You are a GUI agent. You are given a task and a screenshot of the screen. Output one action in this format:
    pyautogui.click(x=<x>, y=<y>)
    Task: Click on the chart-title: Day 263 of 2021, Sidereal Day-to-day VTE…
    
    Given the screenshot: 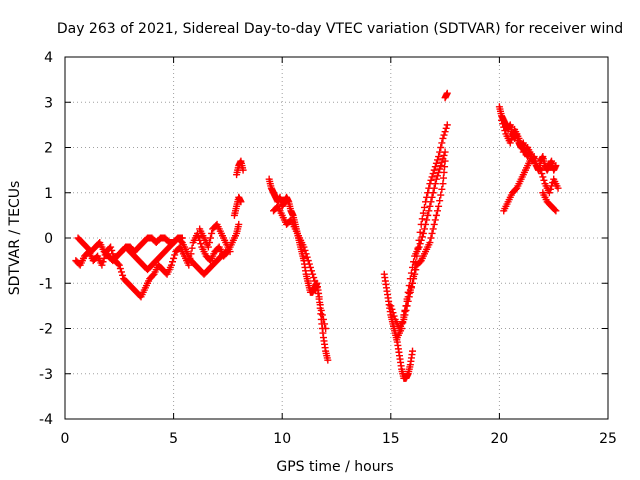 What is the action you would take?
    pyautogui.click(x=340, y=29)
    